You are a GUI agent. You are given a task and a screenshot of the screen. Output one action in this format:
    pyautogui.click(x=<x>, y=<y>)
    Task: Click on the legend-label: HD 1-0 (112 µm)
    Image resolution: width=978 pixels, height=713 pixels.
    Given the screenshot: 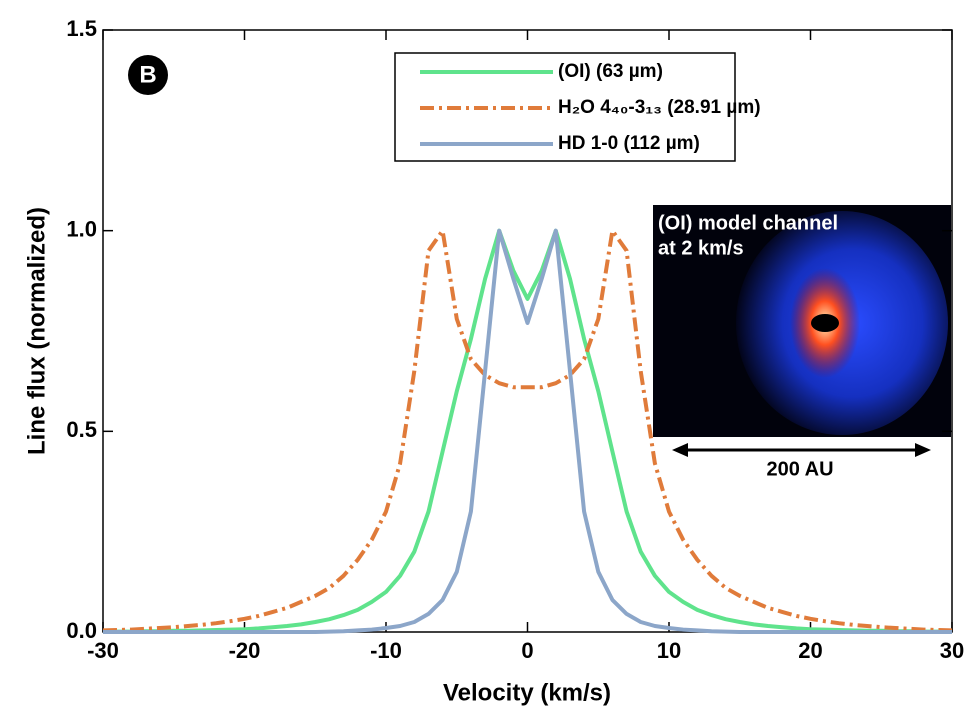 What is the action you would take?
    pyautogui.click(x=629, y=143)
    